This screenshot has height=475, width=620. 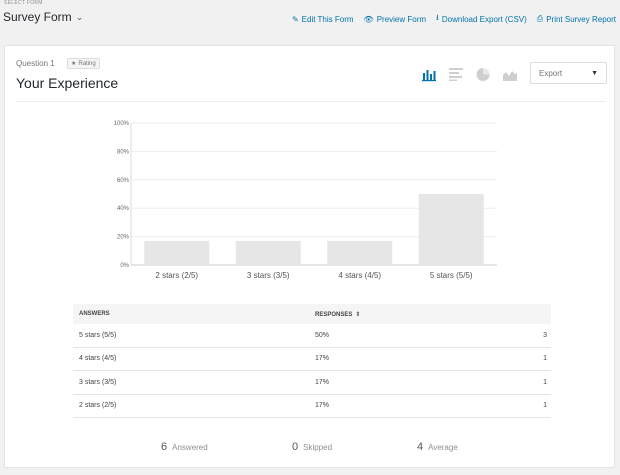 What do you see at coordinates (322, 335) in the screenshot?
I see `percent-cell: 50%` at bounding box center [322, 335].